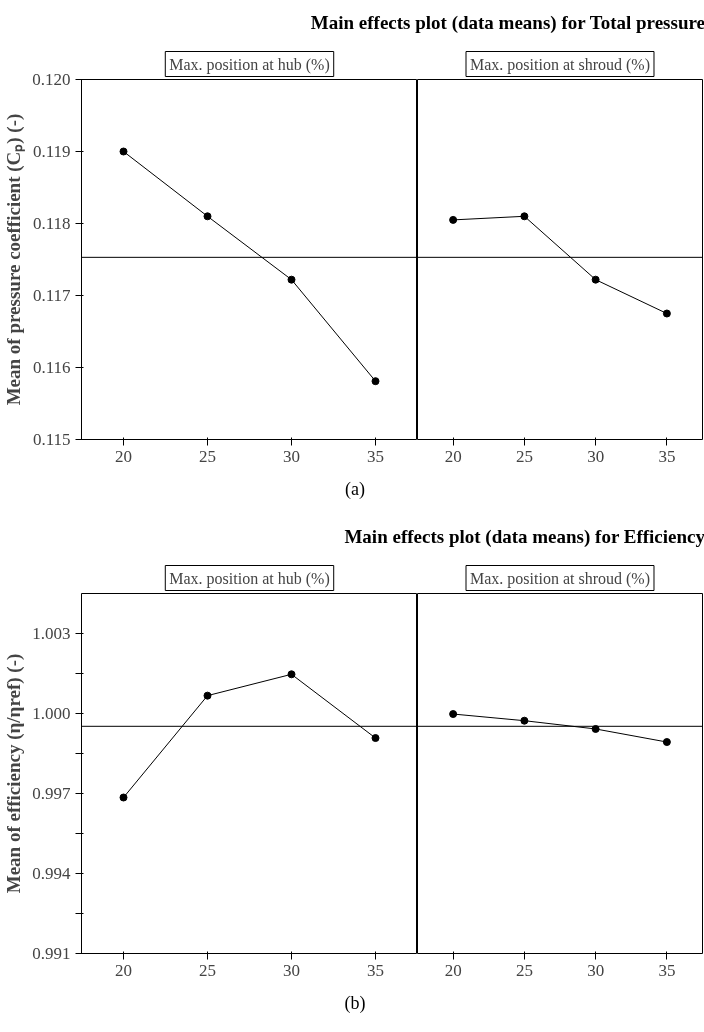 This screenshot has width=704, height=1032. What do you see at coordinates (14, 773) in the screenshot?
I see `y-axis-title: Mean of efficiency (η/ηref) (-)` at bounding box center [14, 773].